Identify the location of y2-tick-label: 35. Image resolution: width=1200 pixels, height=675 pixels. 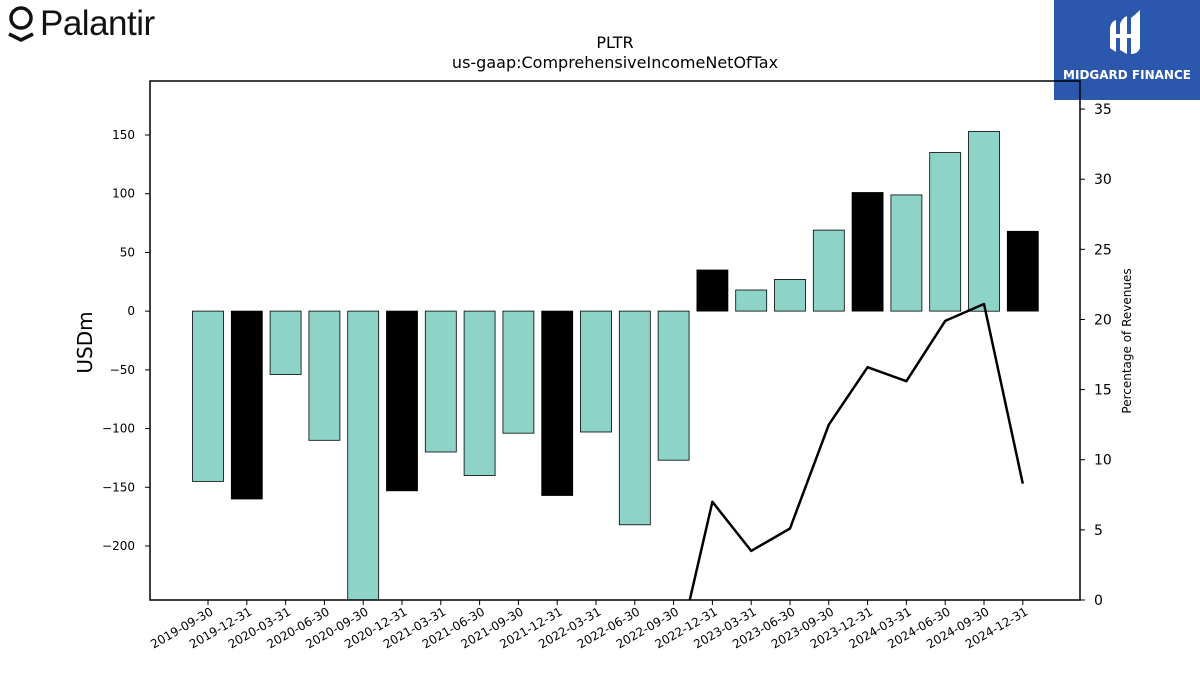
(1103, 110).